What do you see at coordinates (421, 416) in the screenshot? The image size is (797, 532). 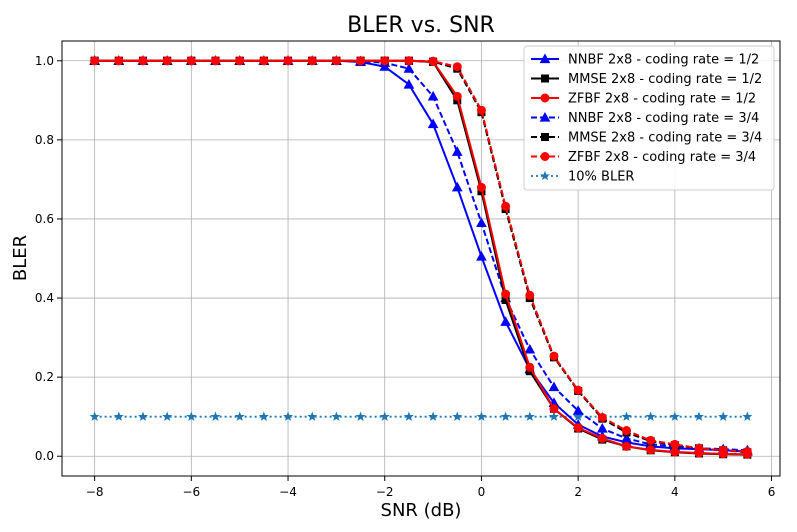 I see `series-10-bler` at bounding box center [421, 416].